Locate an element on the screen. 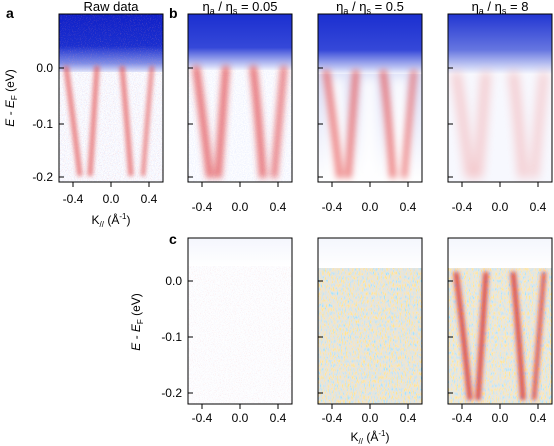  panel-a-image is located at coordinates (111, 98).